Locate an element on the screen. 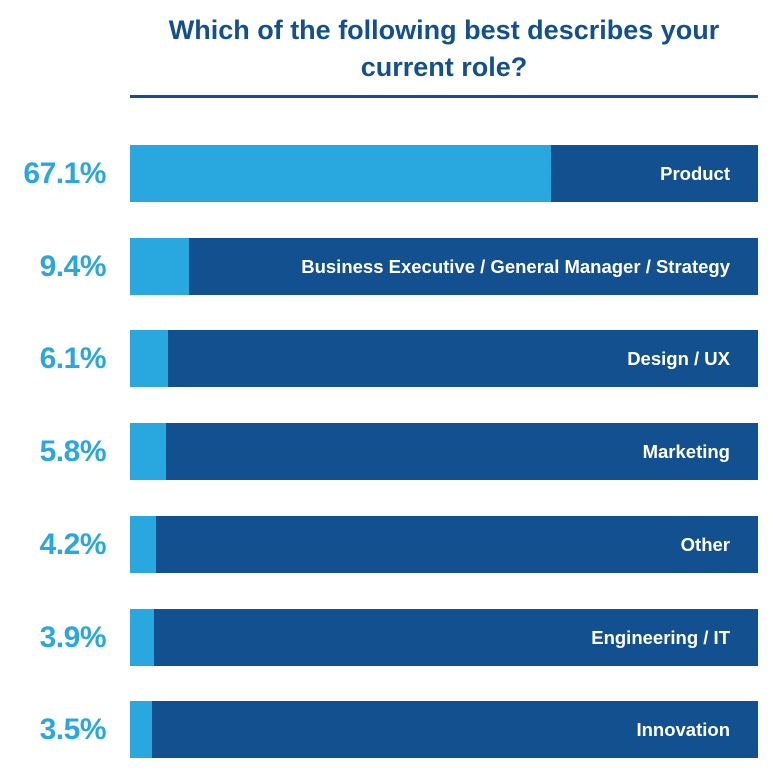 The height and width of the screenshot is (784, 773). percent-label: 6.1% is located at coordinates (73, 358).